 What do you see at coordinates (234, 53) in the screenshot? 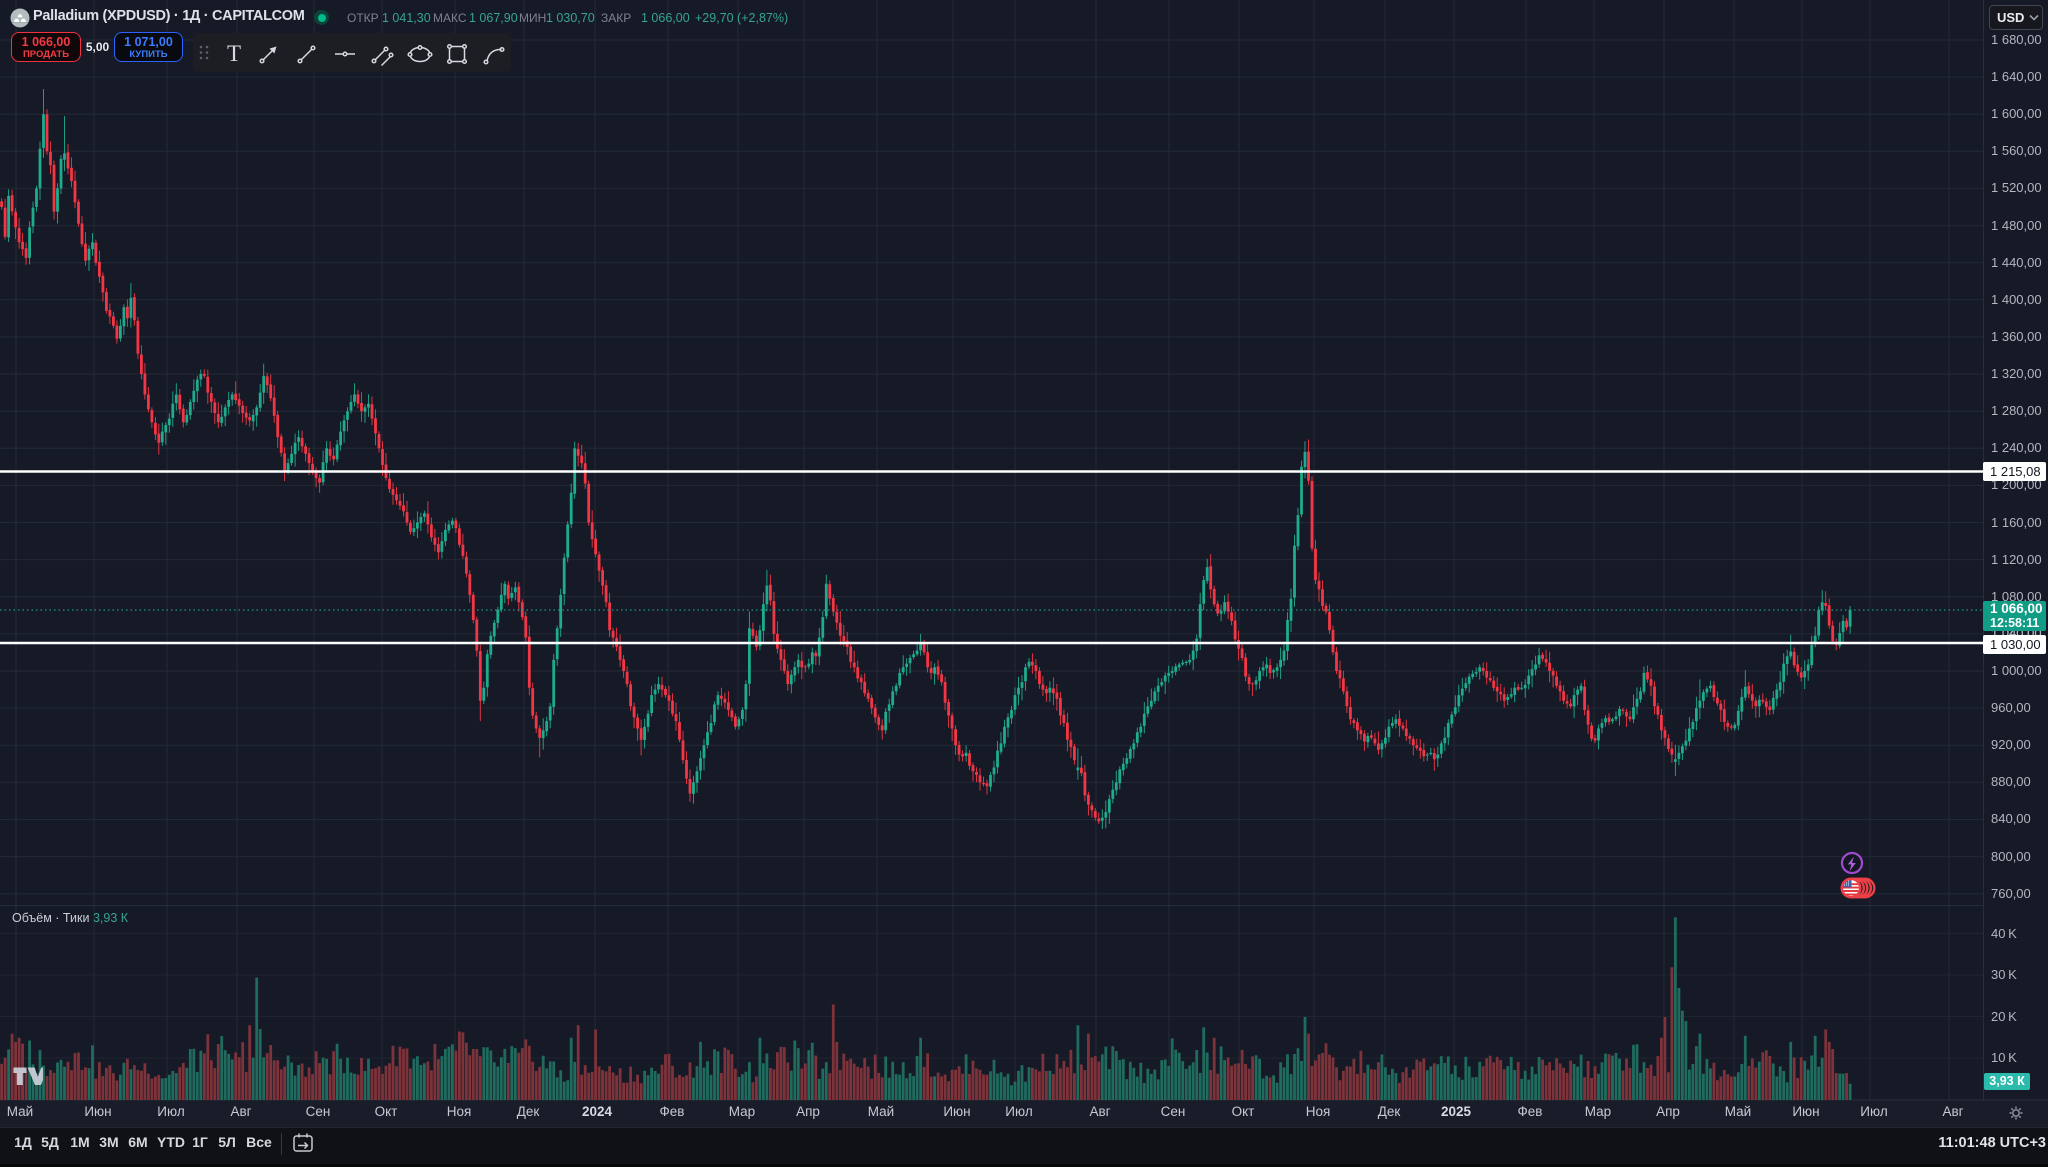
I see `svg-text: T` at bounding box center [234, 53].